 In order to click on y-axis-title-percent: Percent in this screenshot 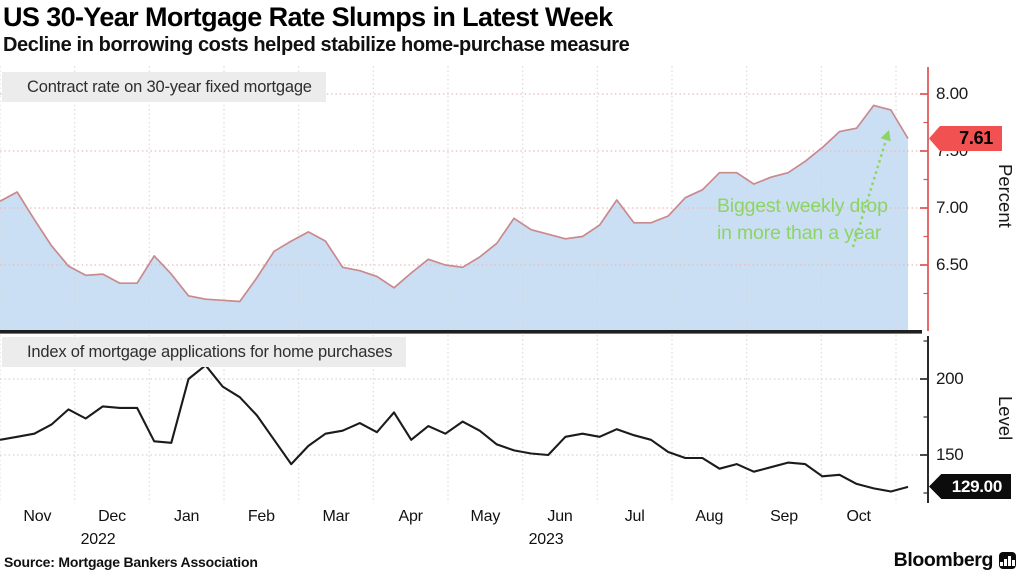, I will do `click(1005, 196)`.